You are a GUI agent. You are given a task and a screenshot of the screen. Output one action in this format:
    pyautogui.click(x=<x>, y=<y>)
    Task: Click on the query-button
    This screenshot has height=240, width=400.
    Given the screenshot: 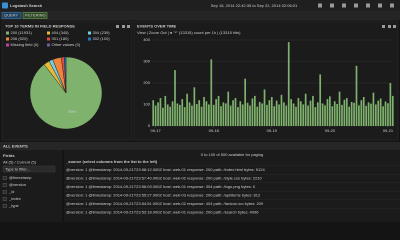 What is the action you would take?
    pyautogui.click(x=11, y=15)
    